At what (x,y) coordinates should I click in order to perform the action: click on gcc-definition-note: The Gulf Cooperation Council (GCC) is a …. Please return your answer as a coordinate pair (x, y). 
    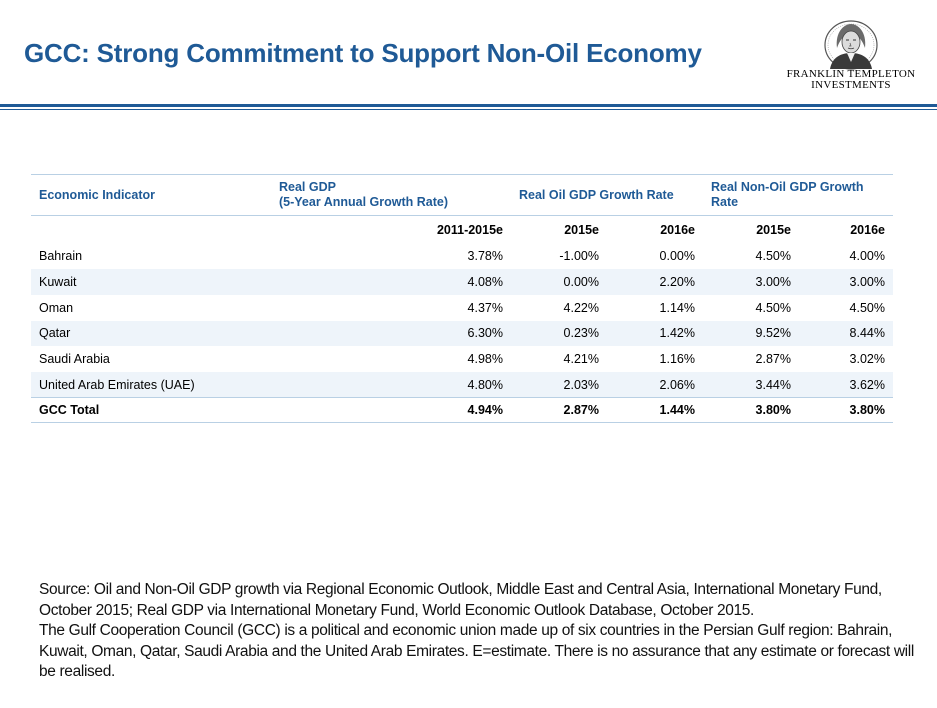
    Looking at the image, I should click on (476, 651).